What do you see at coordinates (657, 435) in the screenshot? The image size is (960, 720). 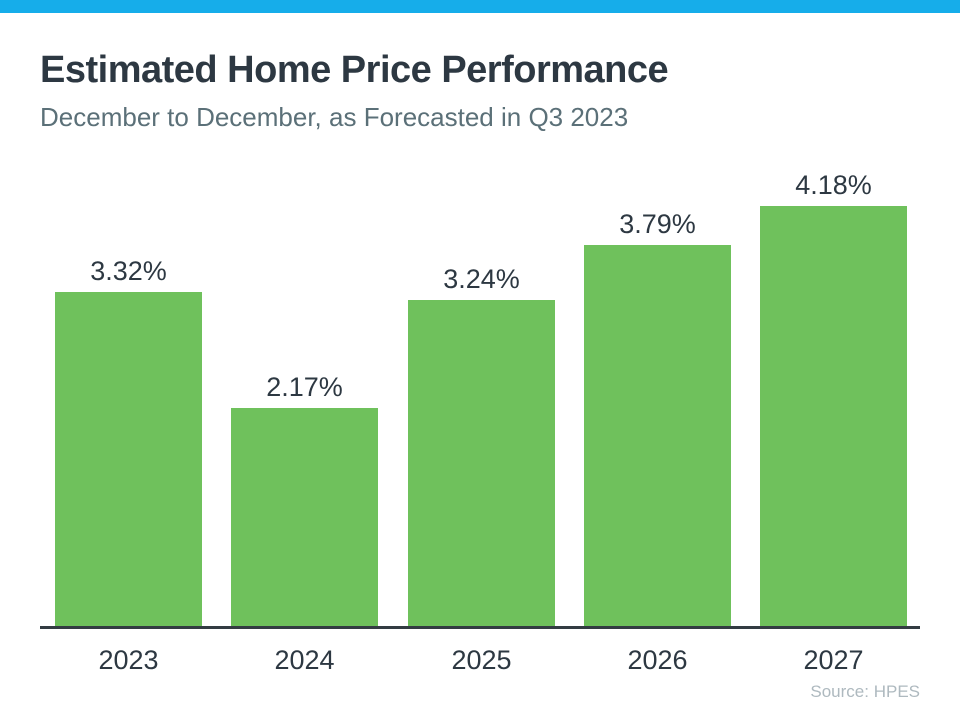 I see `bar-2026` at bounding box center [657, 435].